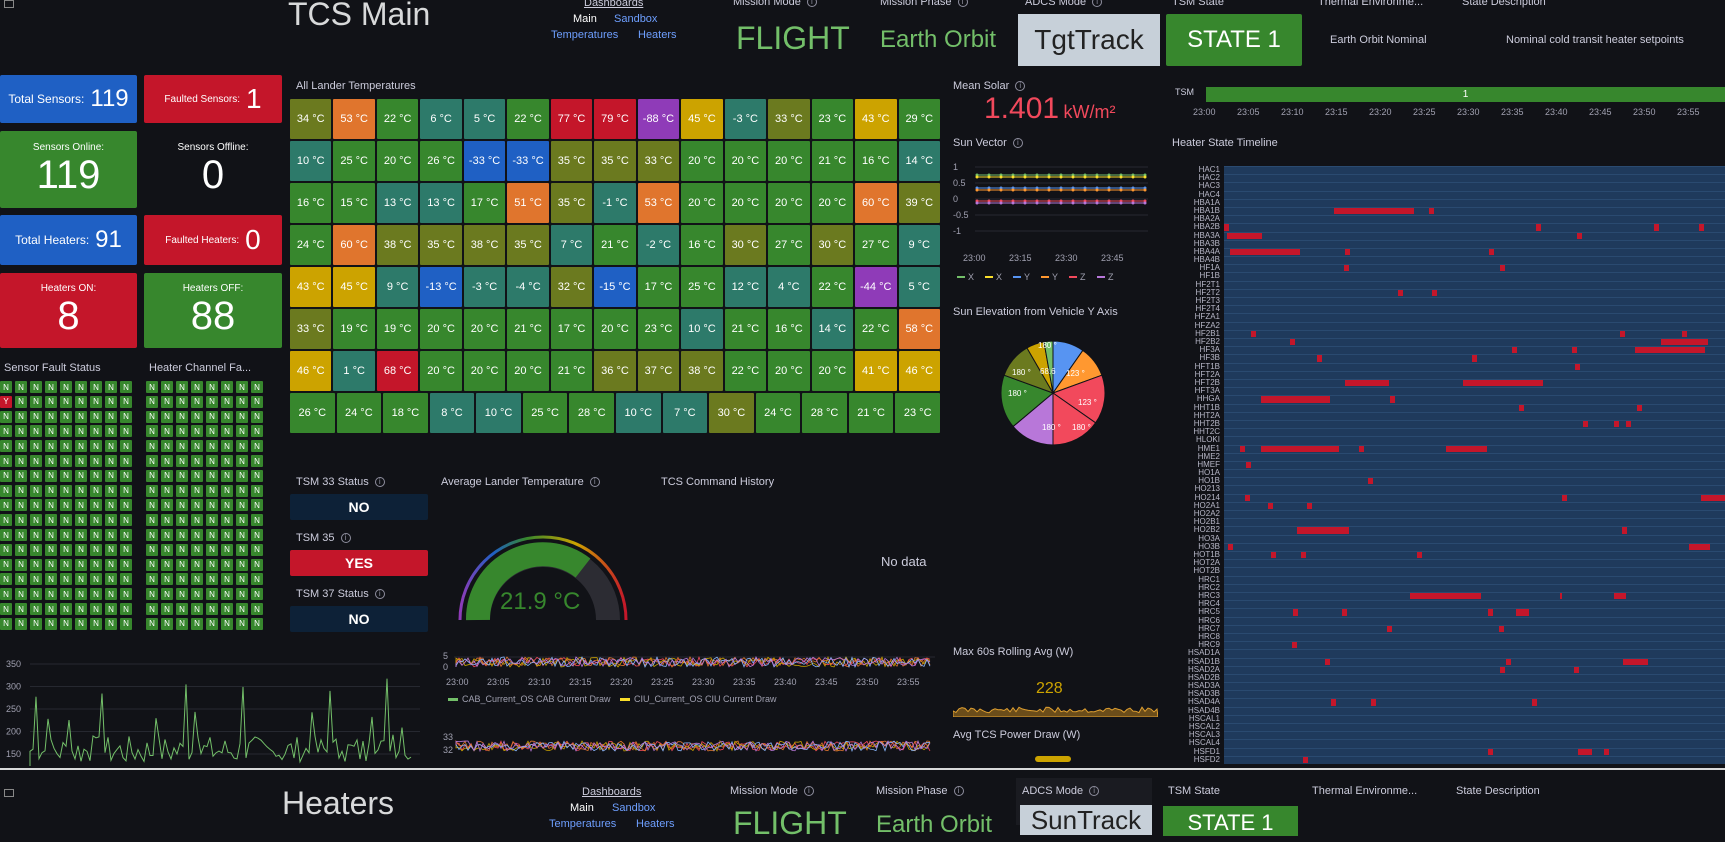 This screenshot has width=1725, height=842. What do you see at coordinates (615, 329) in the screenshot?
I see `temp-cell: 20 °C` at bounding box center [615, 329].